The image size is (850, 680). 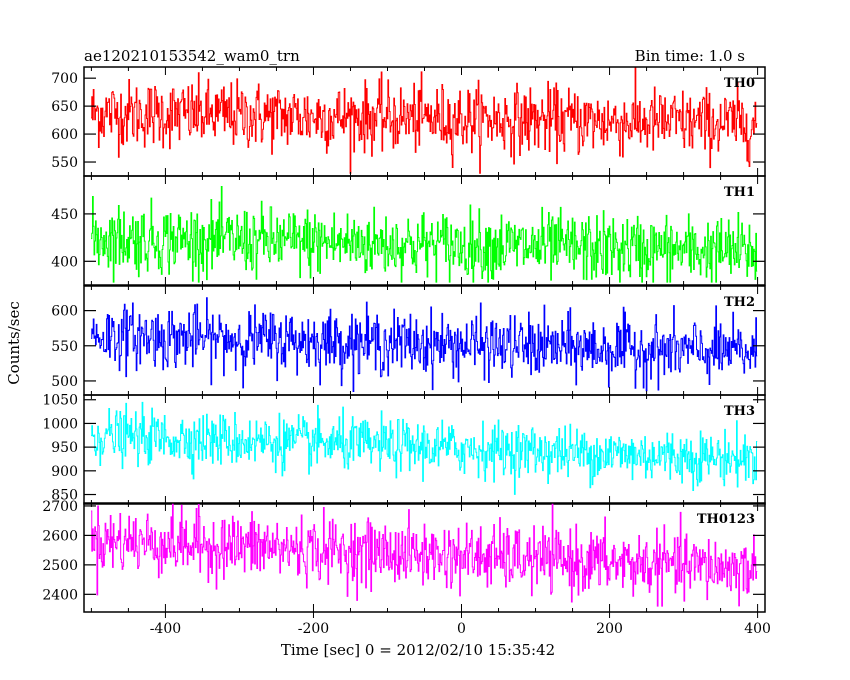 I want to click on y-tick-label: 500, so click(x=64, y=382).